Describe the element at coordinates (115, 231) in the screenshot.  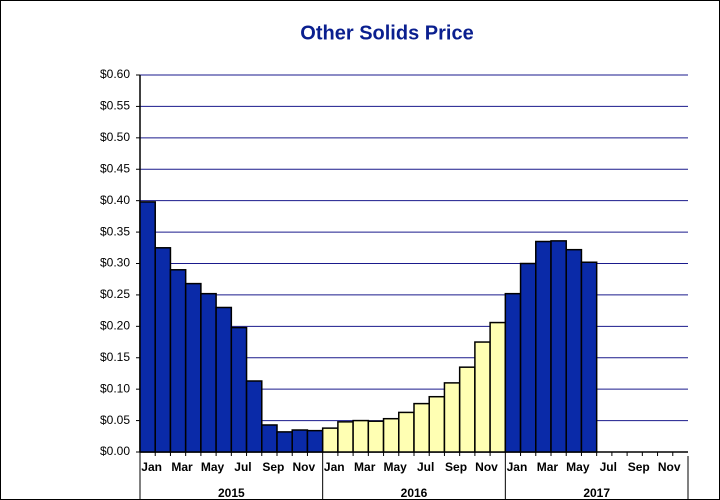
I see `y-tick-label: $0.35` at that location.